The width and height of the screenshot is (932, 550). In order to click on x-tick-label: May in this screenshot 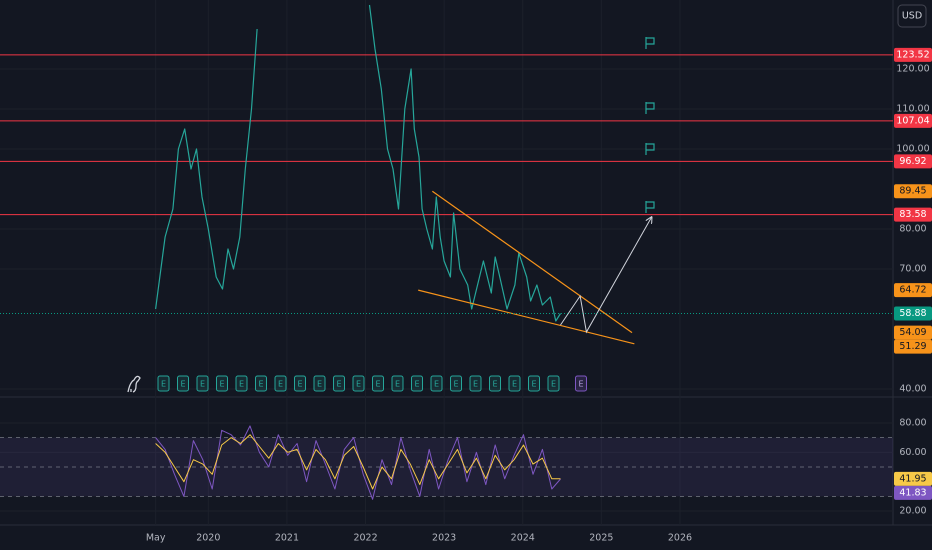, I will do `click(156, 538)`.